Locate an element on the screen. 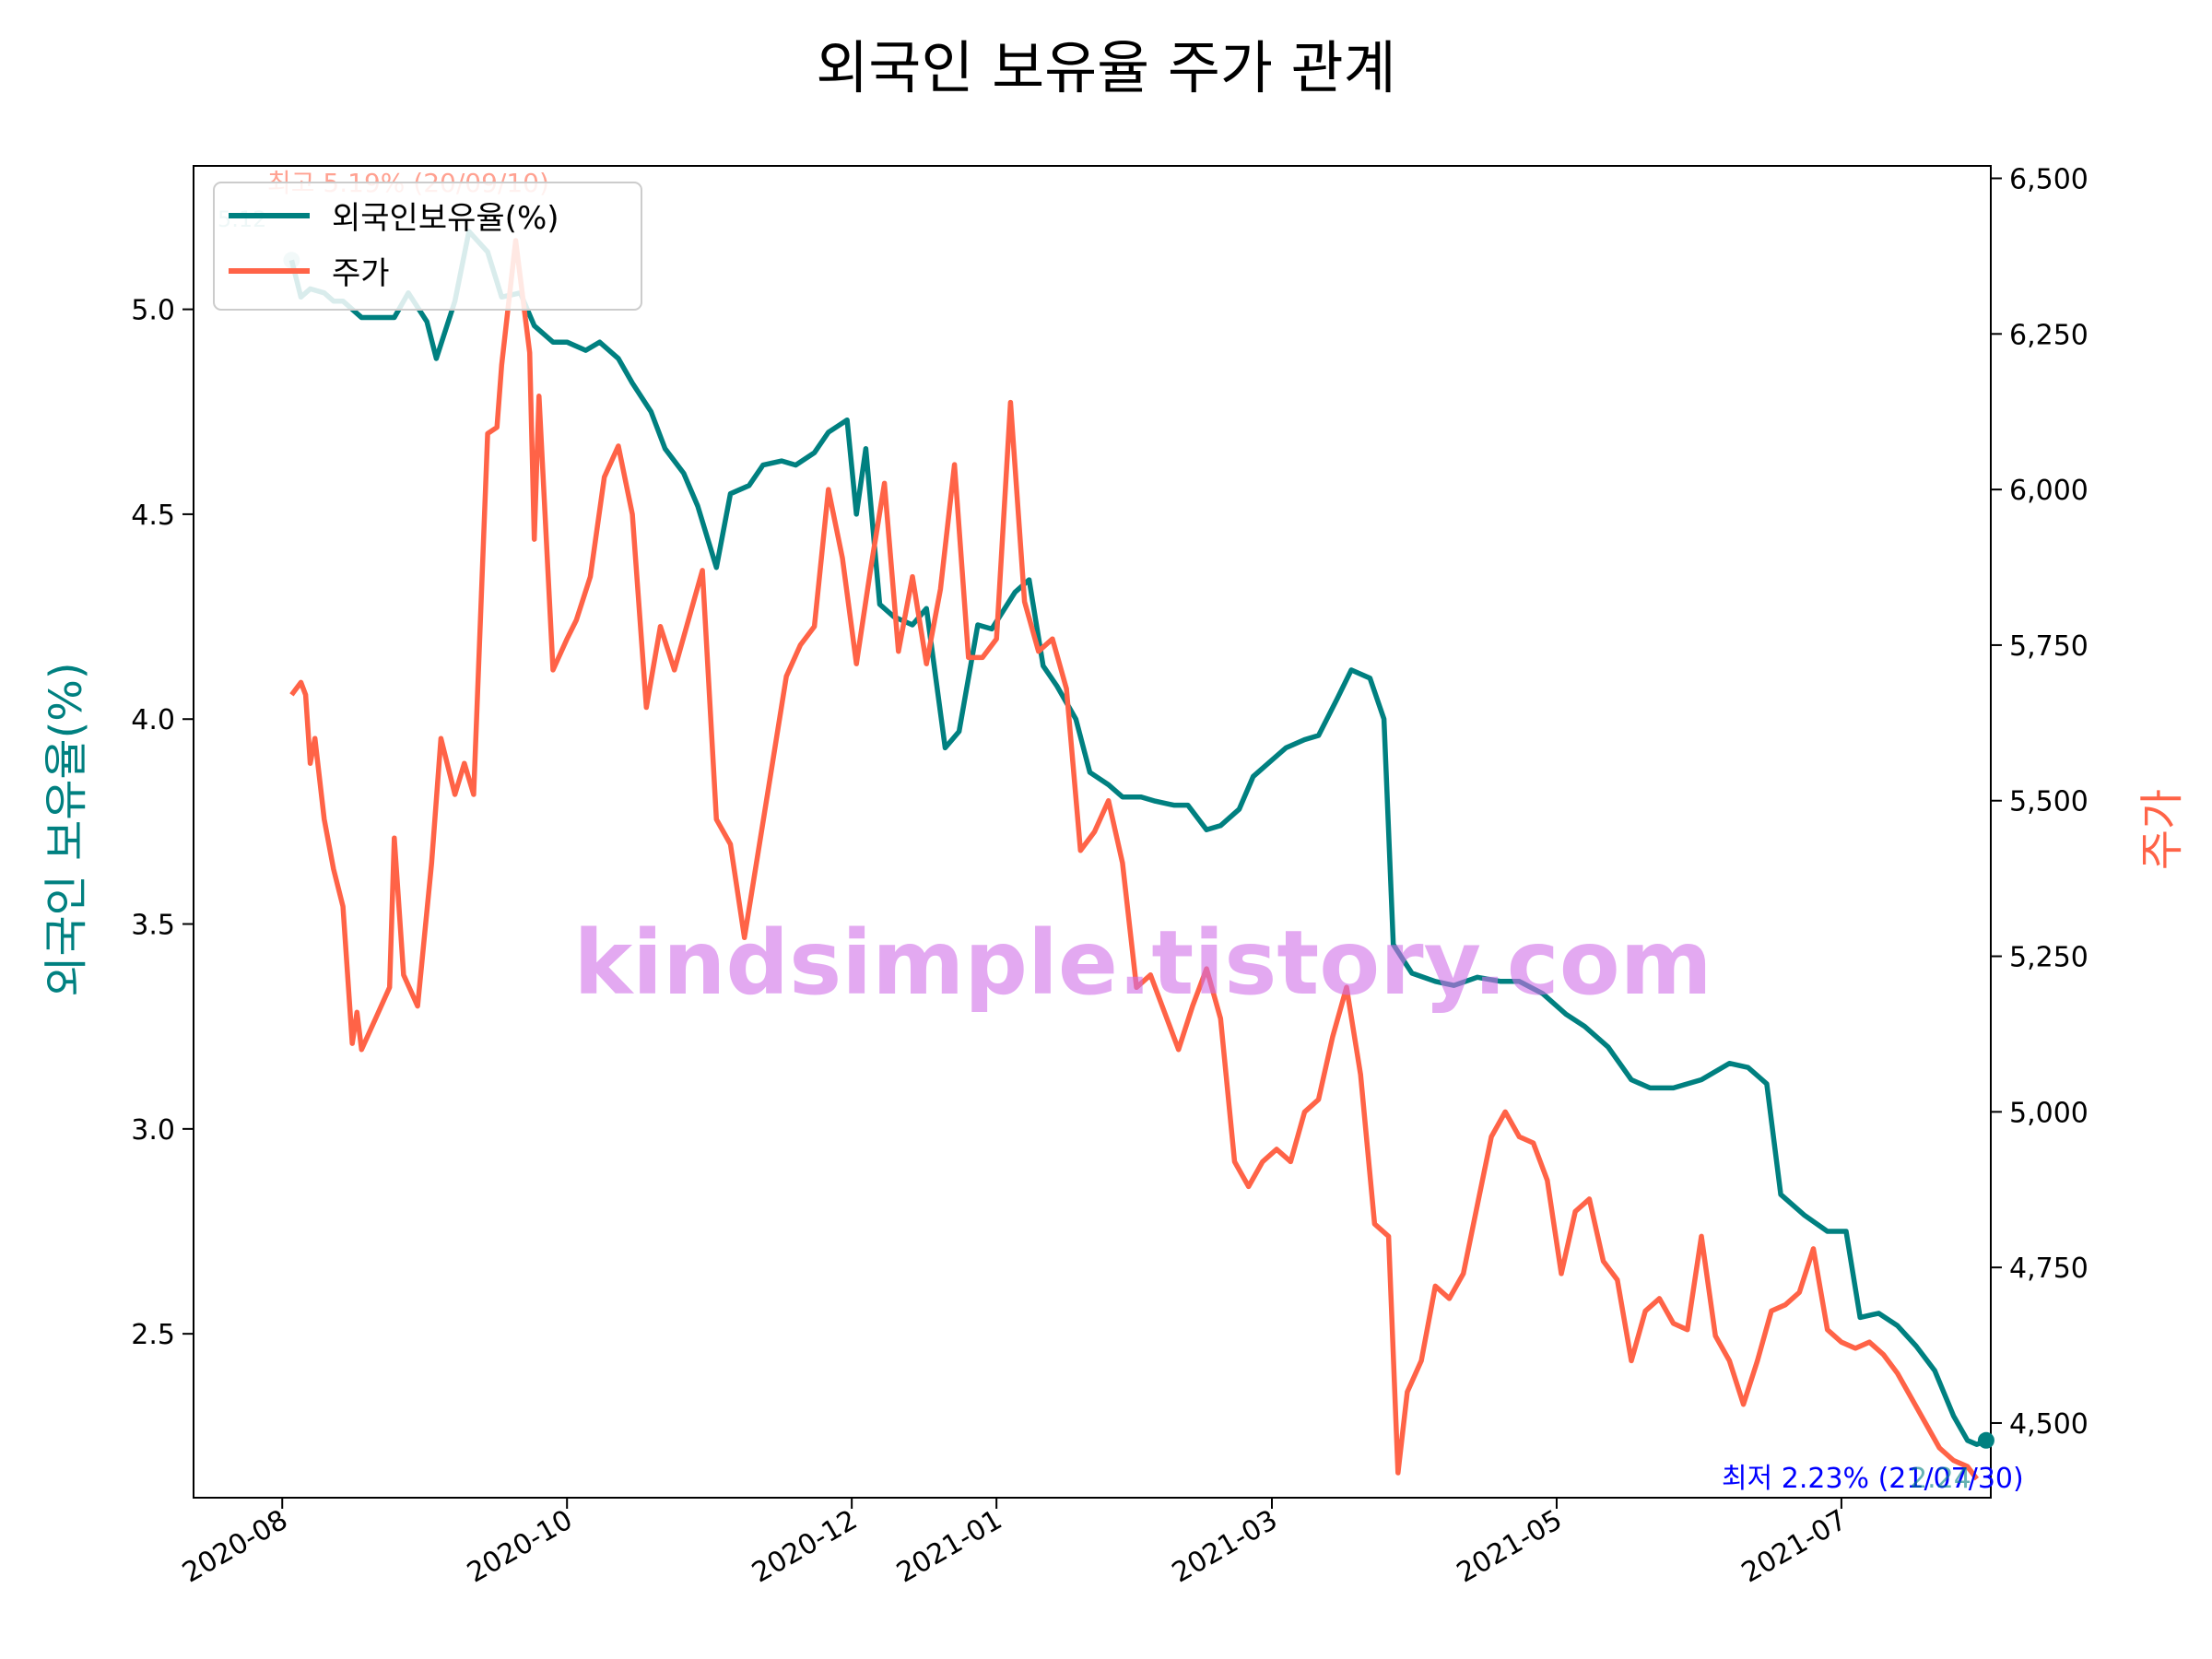  y-right-tick-label: 6,500 is located at coordinates (2048, 180).